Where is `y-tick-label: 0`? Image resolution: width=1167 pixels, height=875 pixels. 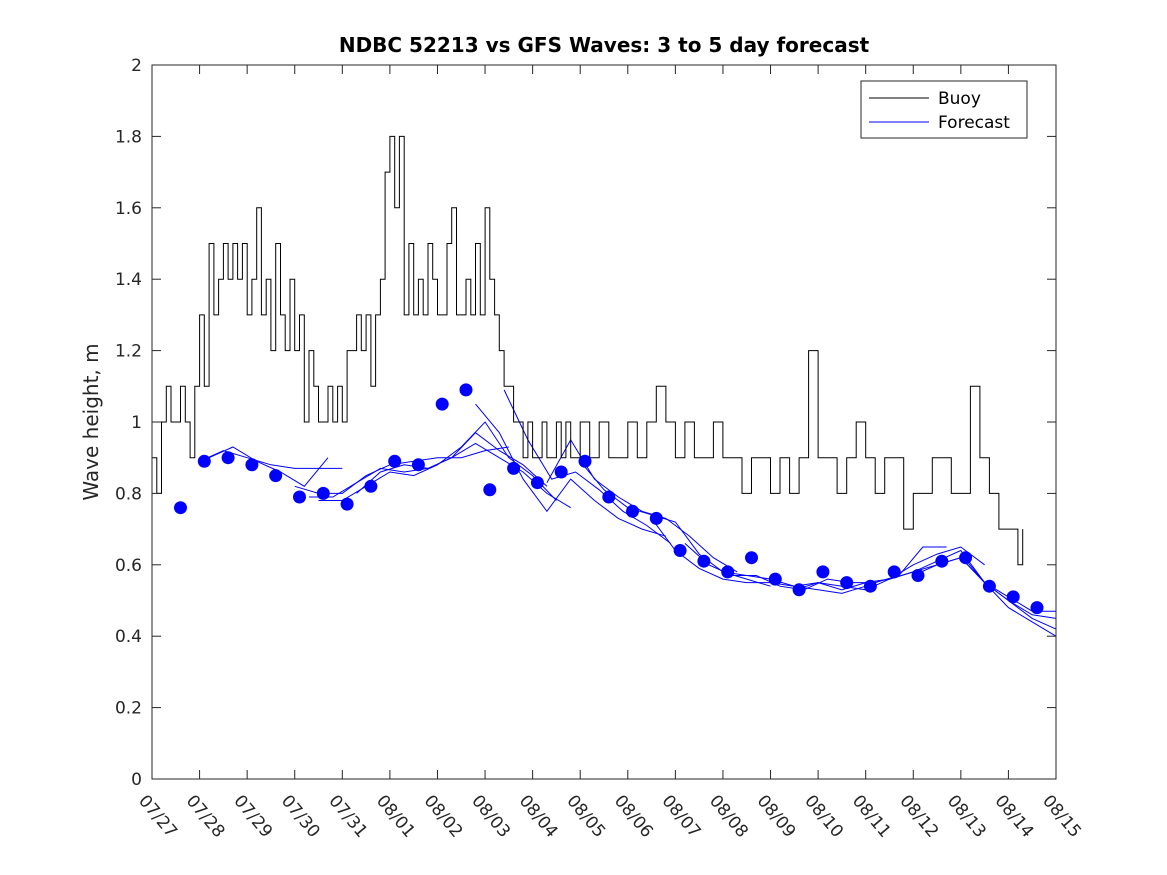 y-tick-label: 0 is located at coordinates (136, 780).